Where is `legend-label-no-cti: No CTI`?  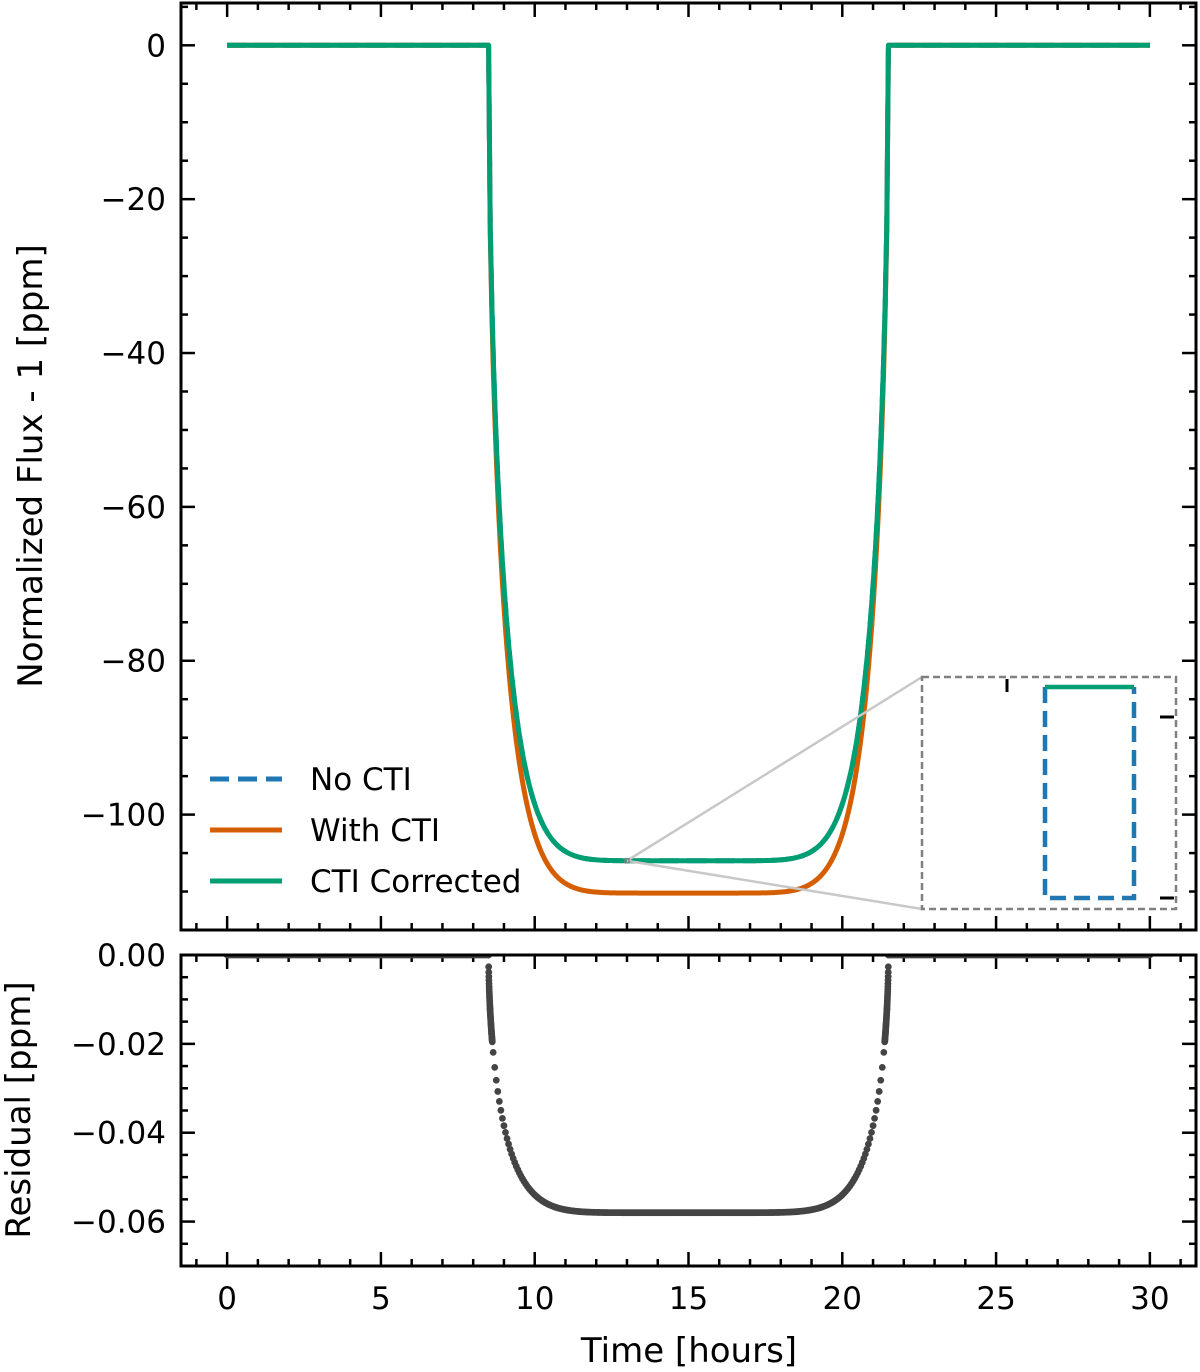
legend-label-no-cti: No CTI is located at coordinates (361, 780).